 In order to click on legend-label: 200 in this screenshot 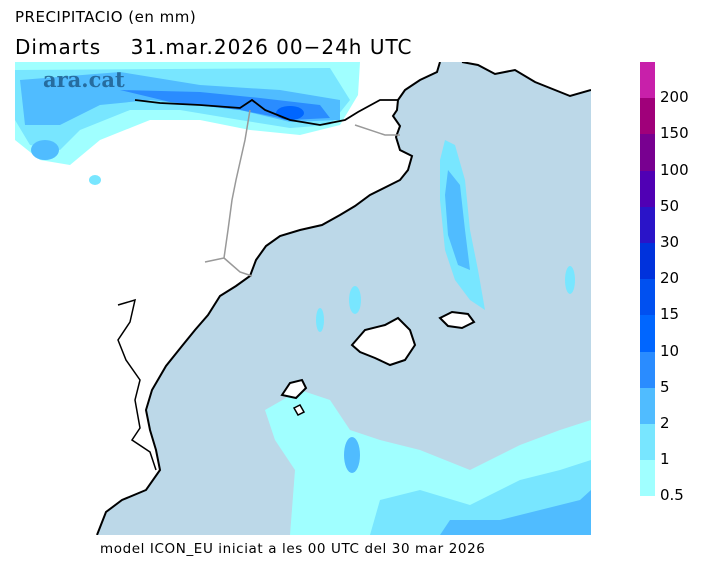, I will do `click(674, 97)`.